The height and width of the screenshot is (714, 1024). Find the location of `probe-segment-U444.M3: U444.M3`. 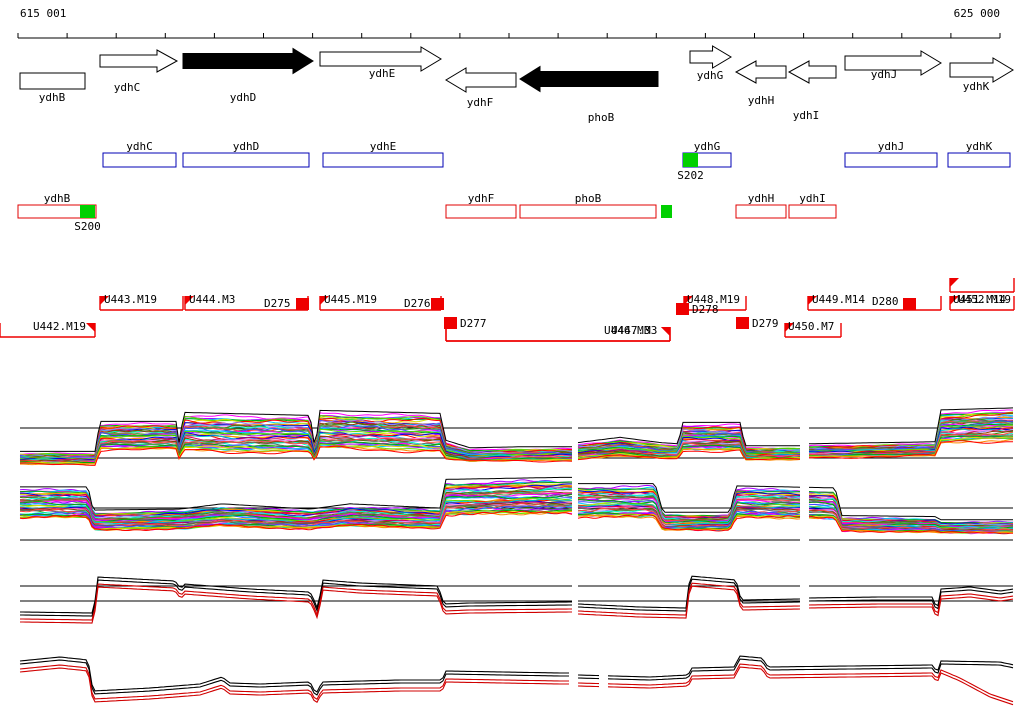

probe-segment-U444.M3: U444.M3 is located at coordinates (246, 302).